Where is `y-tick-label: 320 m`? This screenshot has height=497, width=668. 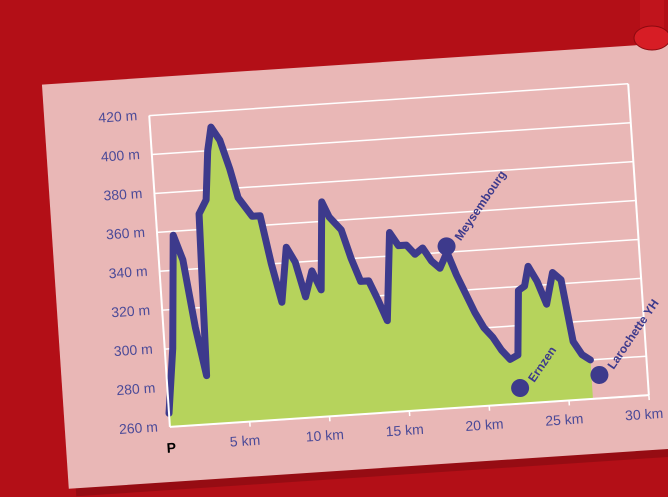 y-tick-label: 320 m is located at coordinates (131, 311).